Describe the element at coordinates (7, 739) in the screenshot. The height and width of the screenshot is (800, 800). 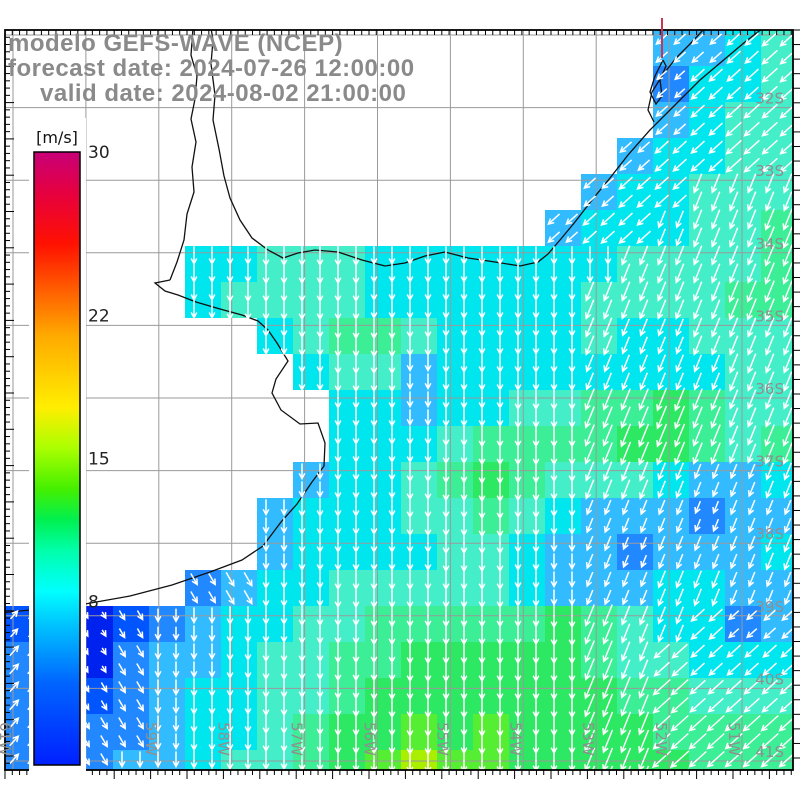
I see `longitude-label: 61W` at that location.